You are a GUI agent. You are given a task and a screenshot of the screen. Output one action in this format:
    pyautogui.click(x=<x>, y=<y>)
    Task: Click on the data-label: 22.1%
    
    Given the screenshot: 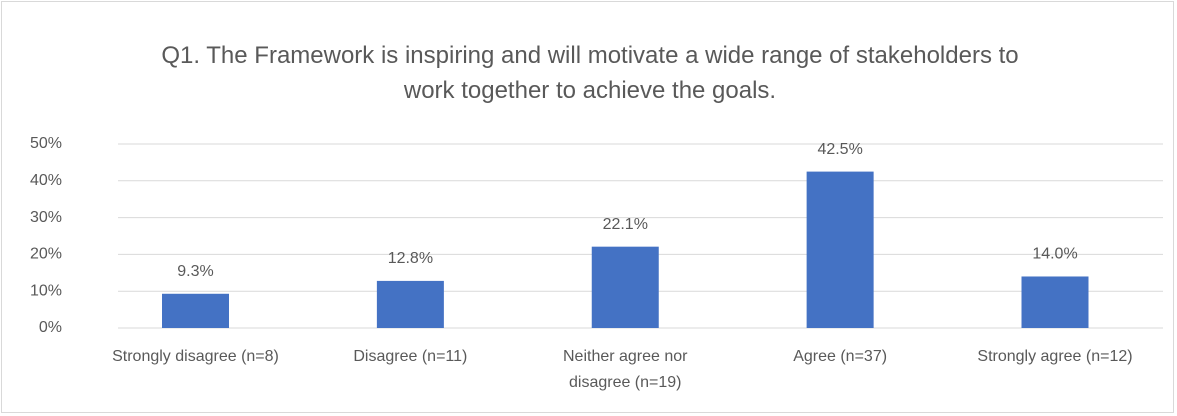 What is the action you would take?
    pyautogui.click(x=625, y=224)
    